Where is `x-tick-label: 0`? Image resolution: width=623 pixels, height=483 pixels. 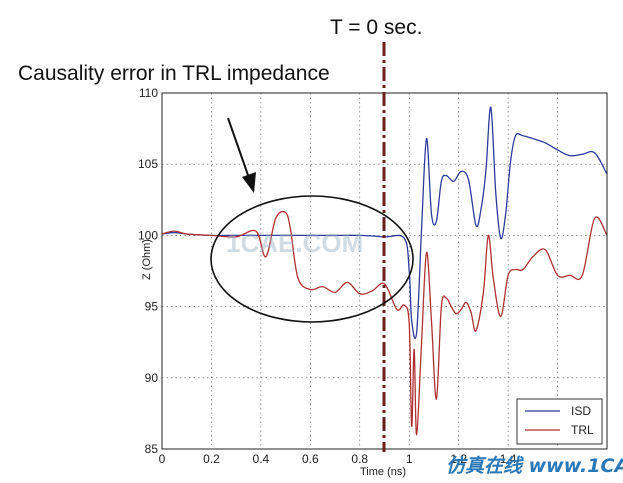
x-tick-label: 0 is located at coordinates (162, 459).